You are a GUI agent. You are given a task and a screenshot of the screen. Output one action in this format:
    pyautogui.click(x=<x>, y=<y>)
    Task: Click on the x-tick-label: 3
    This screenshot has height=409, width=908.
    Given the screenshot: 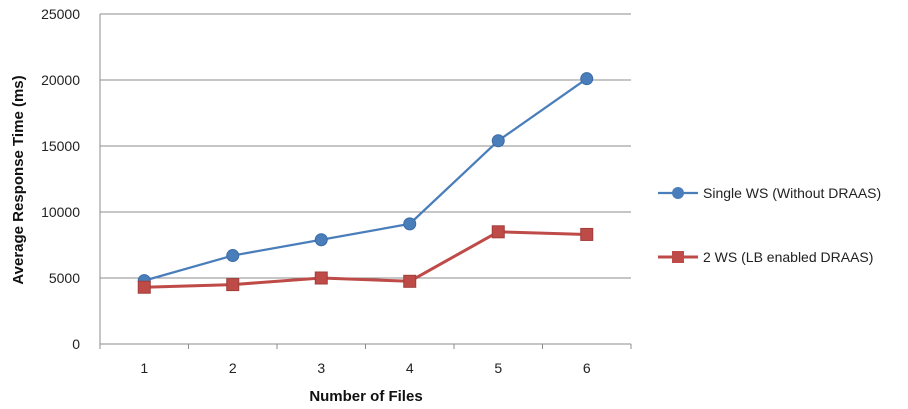 What is the action you would take?
    pyautogui.click(x=321, y=368)
    